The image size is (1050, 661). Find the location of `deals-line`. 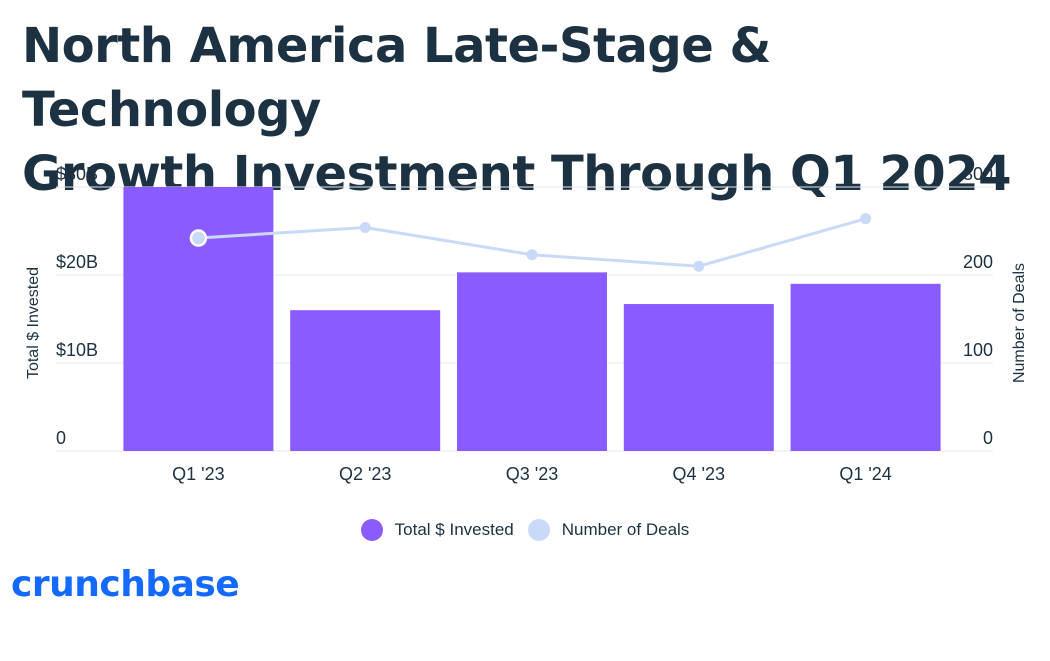

deals-line is located at coordinates (530, 242).